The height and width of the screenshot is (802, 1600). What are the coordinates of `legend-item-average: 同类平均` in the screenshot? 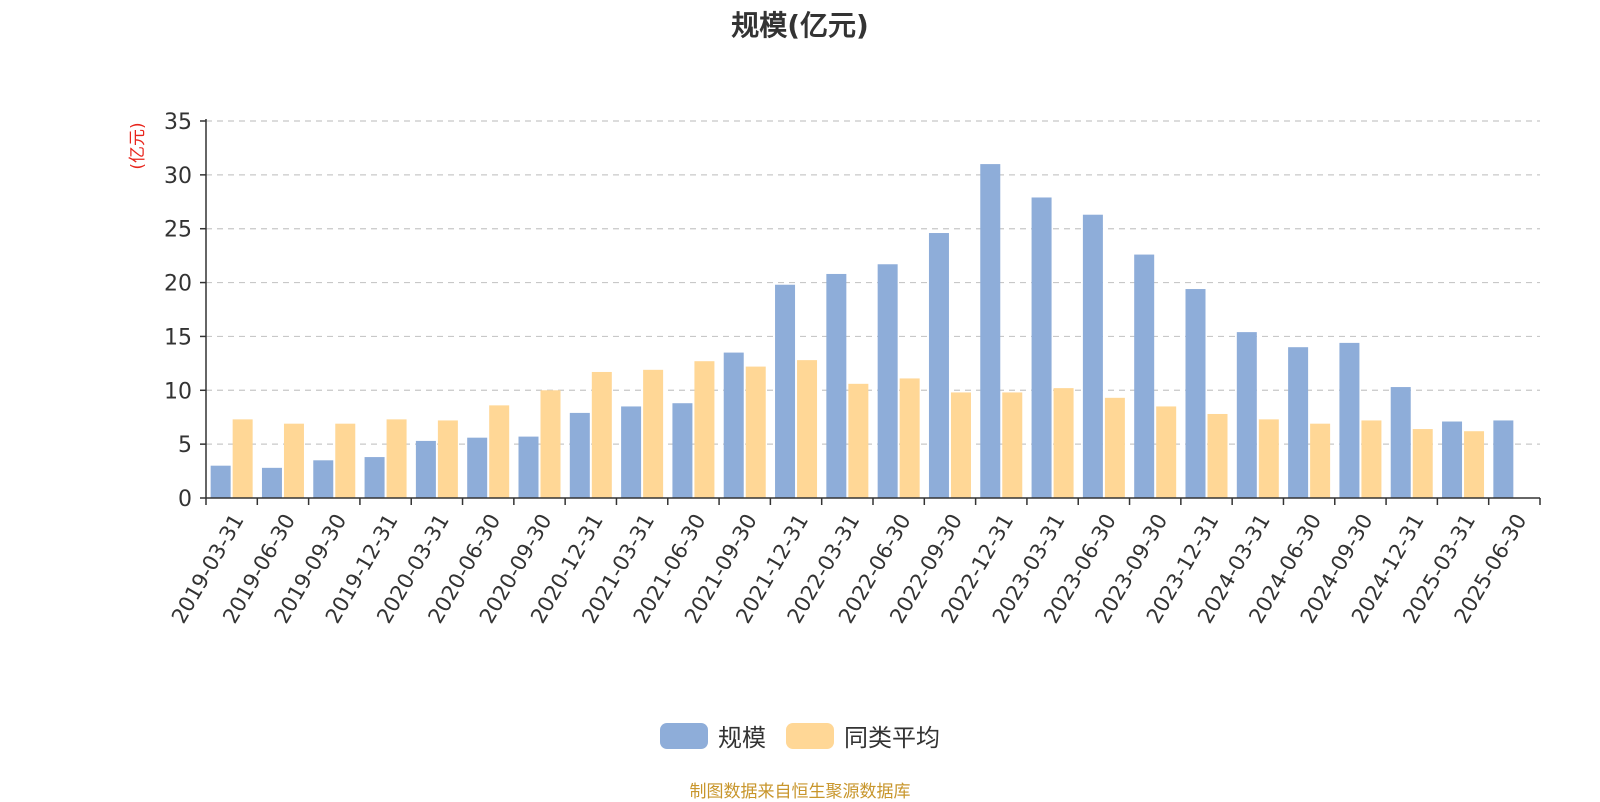 It's located at (863, 735).